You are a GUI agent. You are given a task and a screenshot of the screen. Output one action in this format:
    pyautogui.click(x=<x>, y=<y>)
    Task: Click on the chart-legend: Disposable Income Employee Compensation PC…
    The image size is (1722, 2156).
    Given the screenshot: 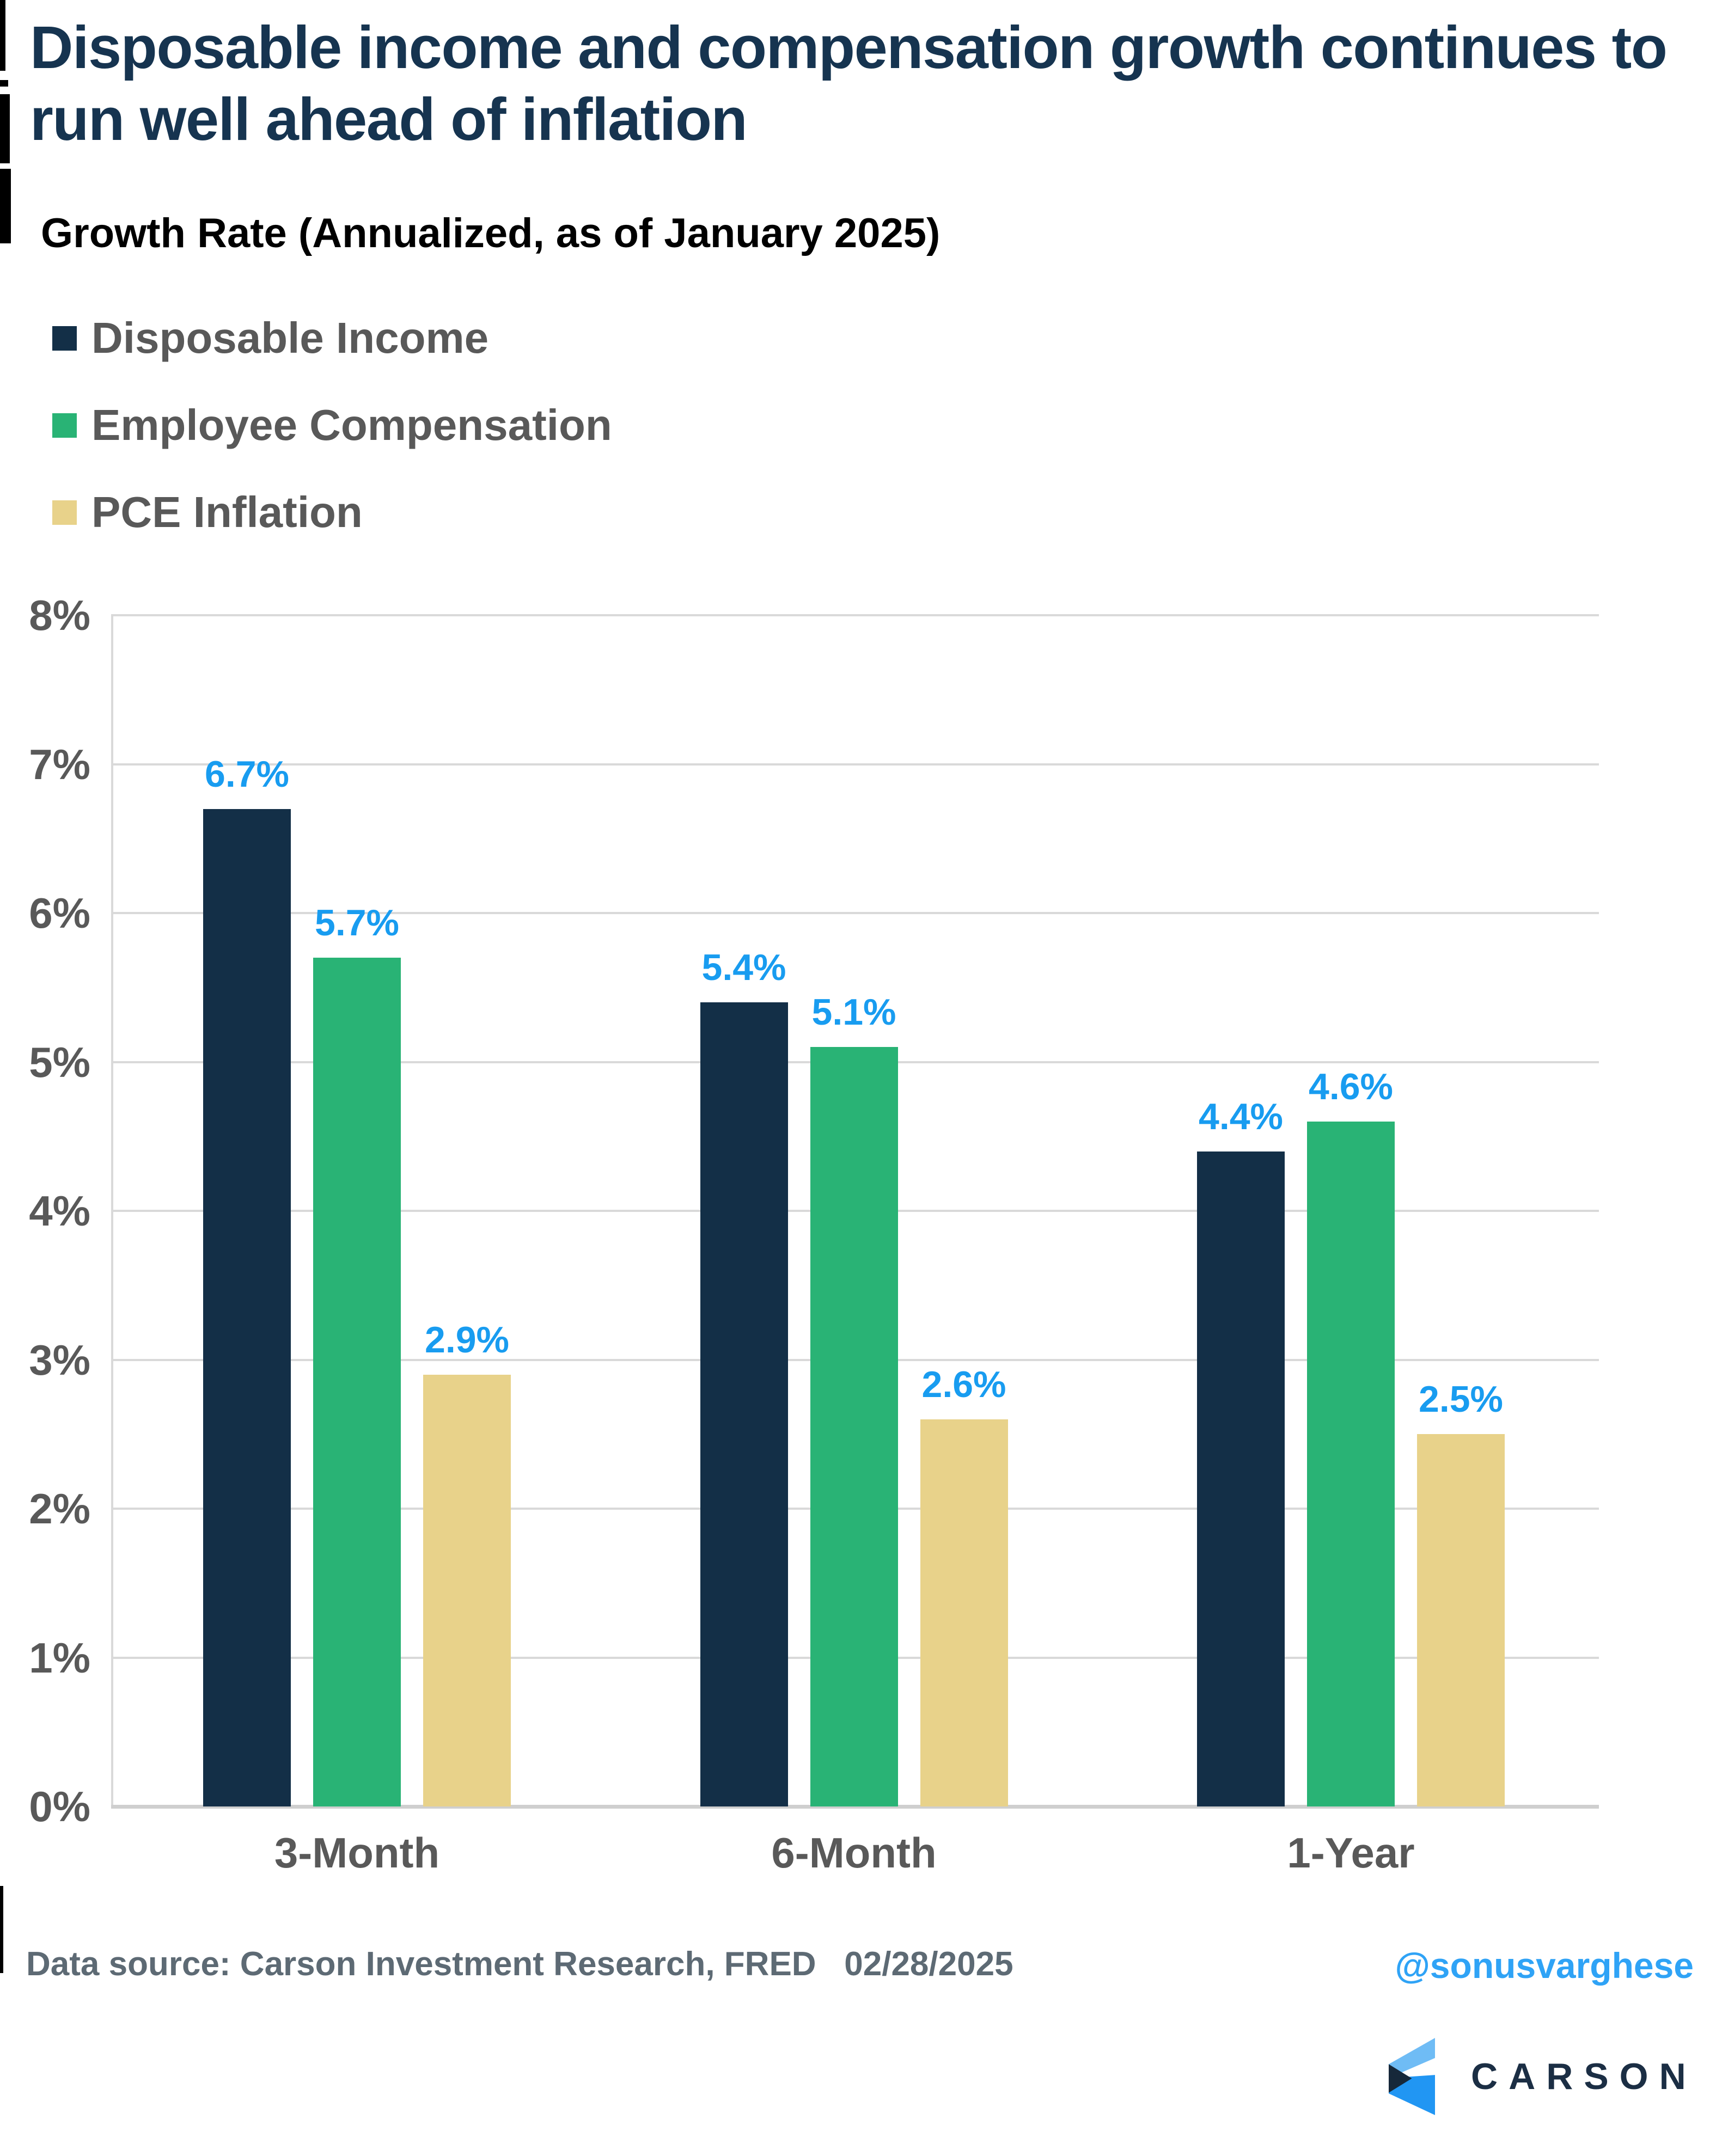 What is the action you would take?
    pyautogui.click(x=332, y=425)
    